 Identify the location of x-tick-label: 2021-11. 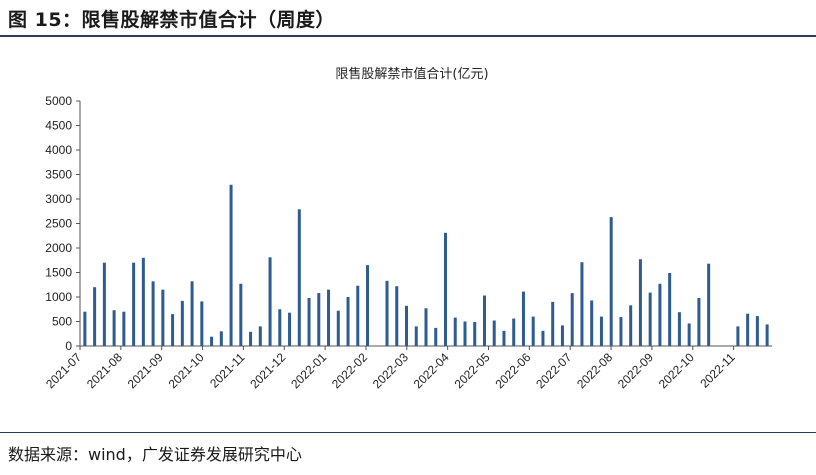
(227, 370).